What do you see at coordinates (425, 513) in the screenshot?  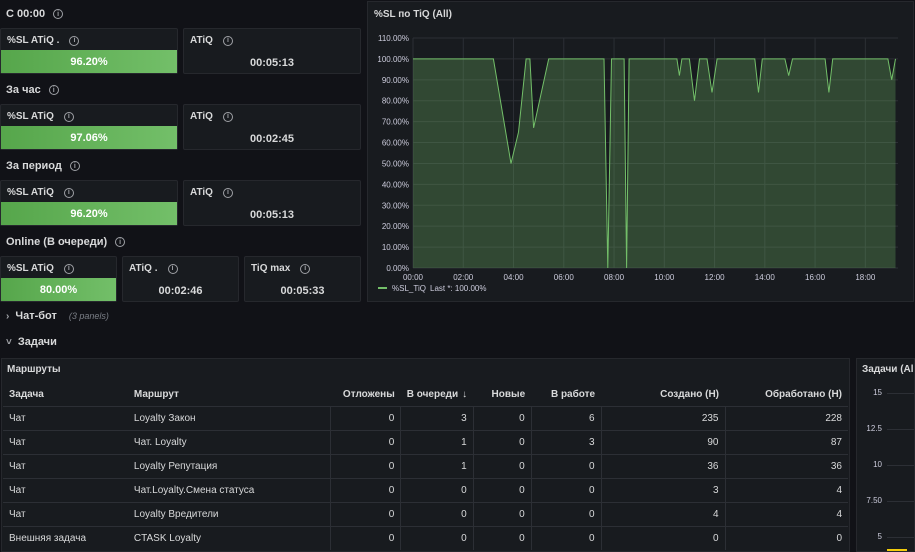 I see `table-row: Чат Loyalty Вредители 0 0 0 0 4 4` at bounding box center [425, 513].